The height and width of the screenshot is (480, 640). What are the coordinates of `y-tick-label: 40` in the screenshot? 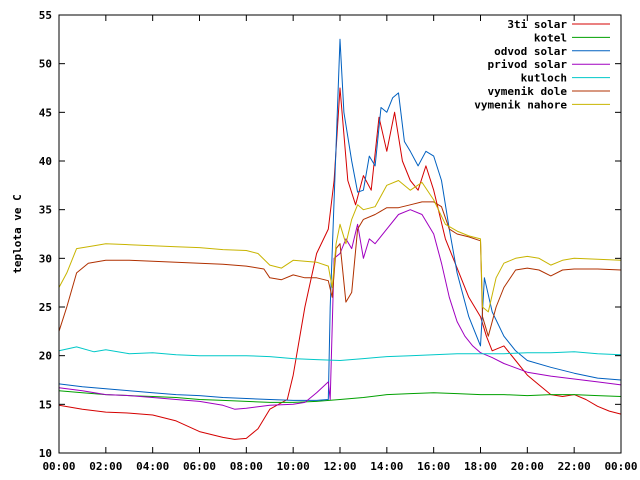 It's located at (45, 161).